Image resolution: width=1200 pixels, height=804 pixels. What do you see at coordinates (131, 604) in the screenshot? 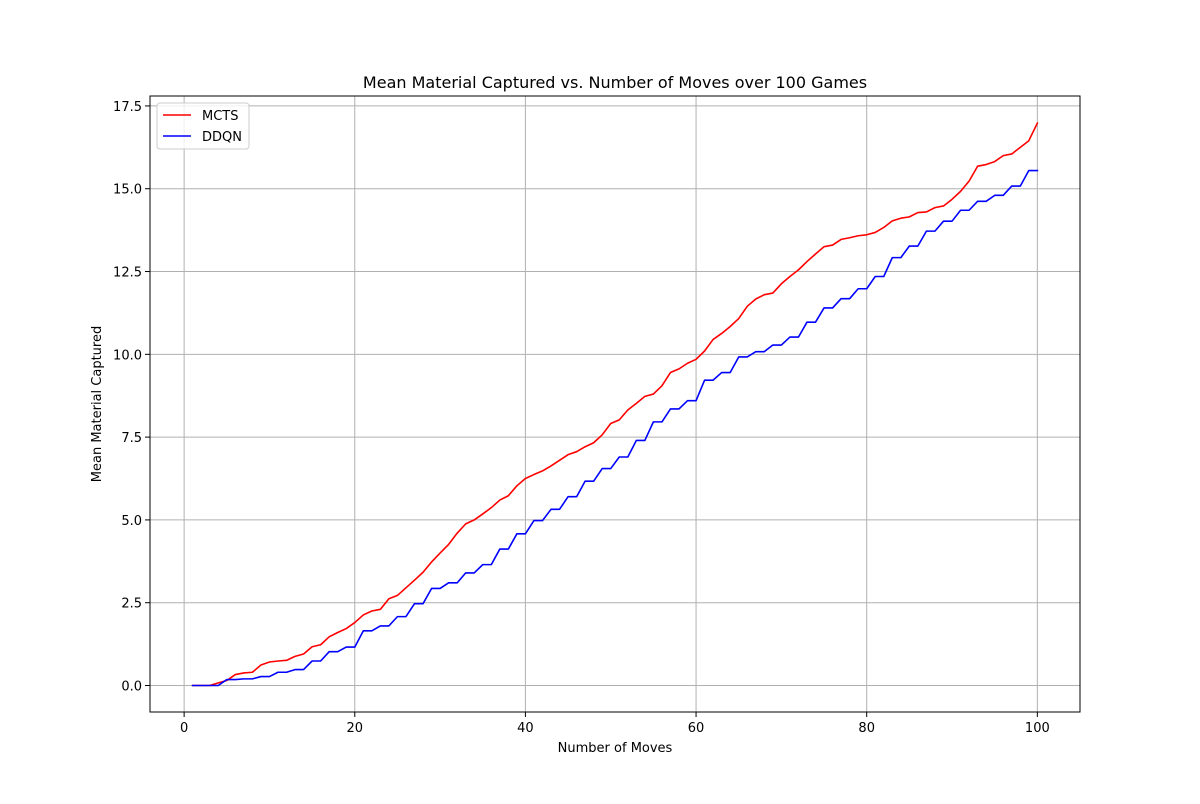
I see `y-tick-label: 2.5` at bounding box center [131, 604].